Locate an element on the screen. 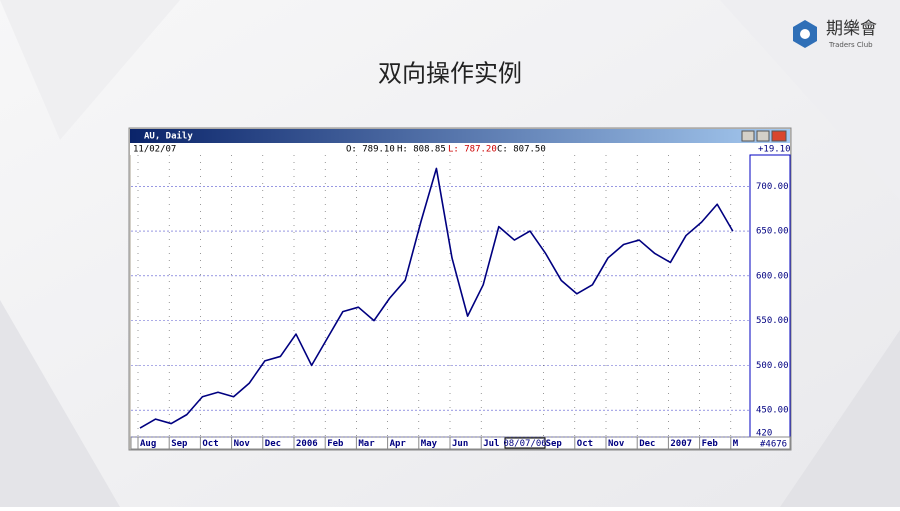 This screenshot has height=511, width=900. close-button is located at coordinates (779, 136).